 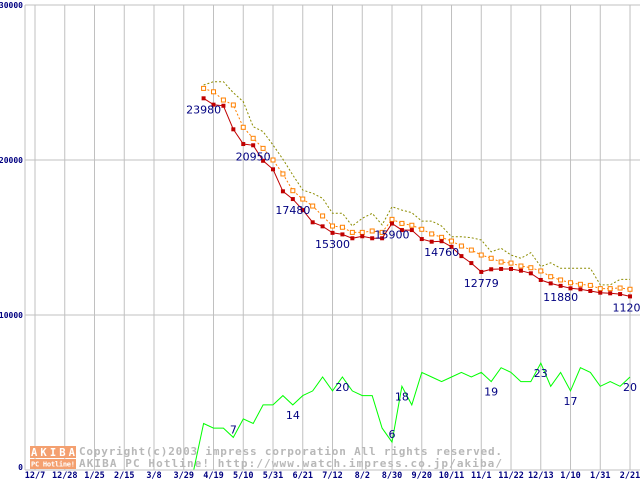 What do you see at coordinates (392, 235) in the screenshot?
I see `min-data-label: 15900` at bounding box center [392, 235].